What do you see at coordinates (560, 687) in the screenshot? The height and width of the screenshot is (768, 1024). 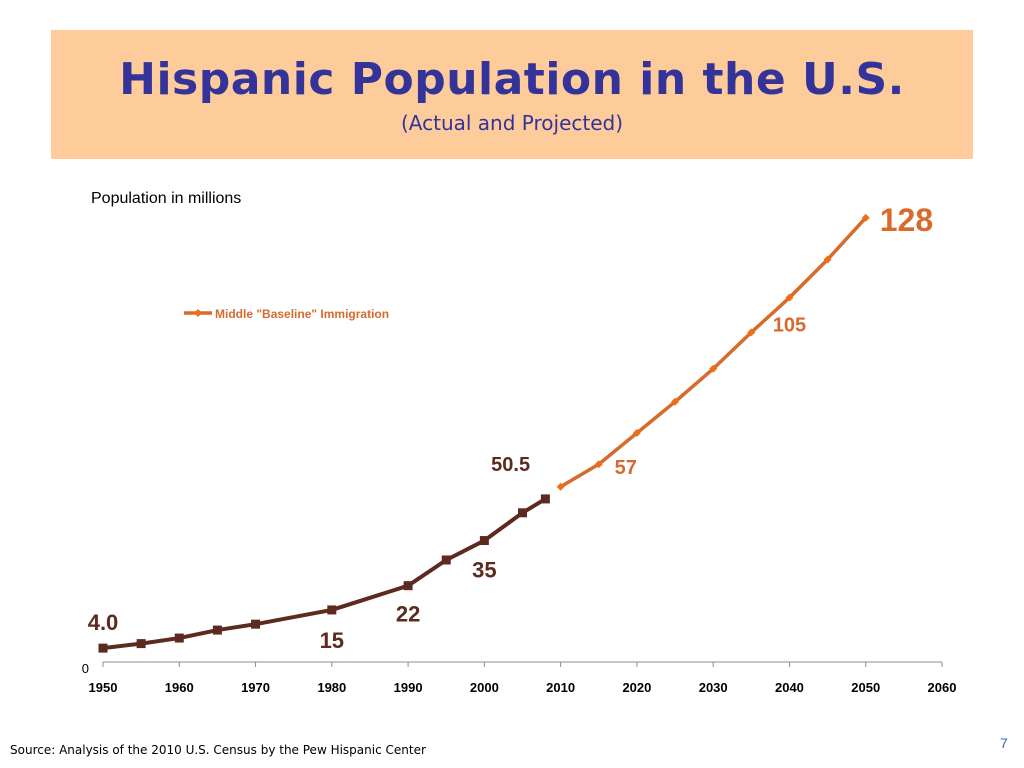 I see `x-tick-label: 2010` at bounding box center [560, 687].